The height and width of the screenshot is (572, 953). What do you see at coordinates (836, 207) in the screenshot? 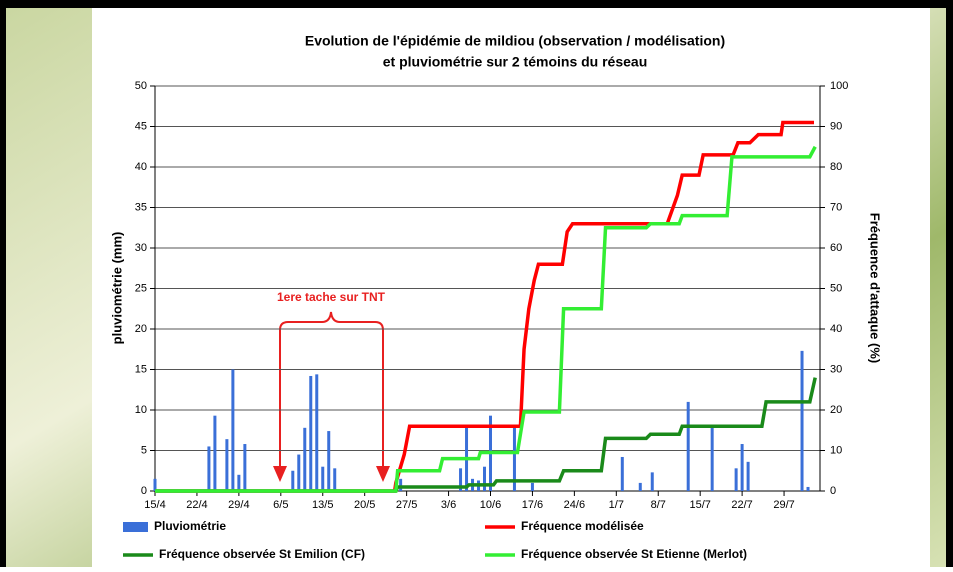
I see `y2-tick-label: 70` at bounding box center [836, 207].